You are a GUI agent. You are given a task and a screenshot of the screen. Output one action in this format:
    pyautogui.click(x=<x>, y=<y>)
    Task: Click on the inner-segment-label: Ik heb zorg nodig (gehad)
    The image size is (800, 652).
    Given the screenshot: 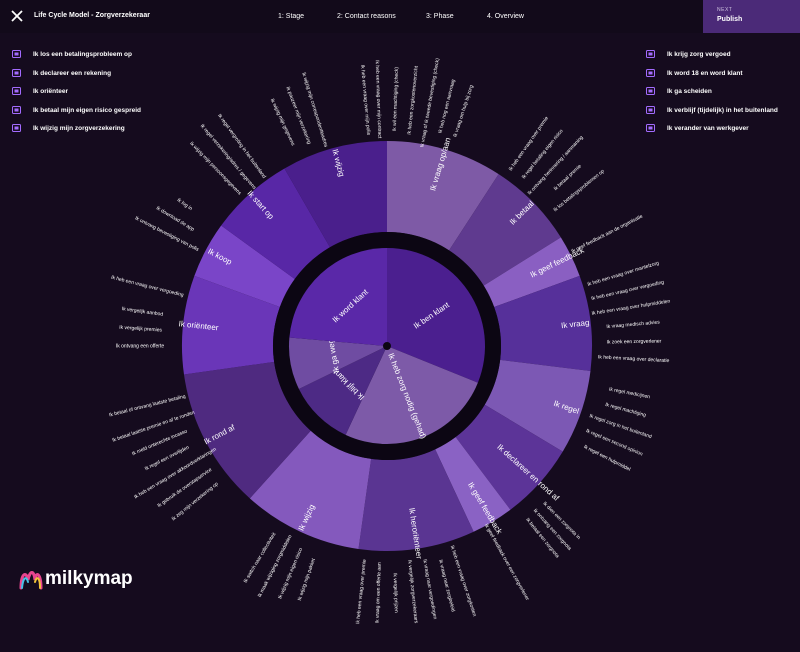 What is the action you would take?
    pyautogui.click(x=407, y=396)
    